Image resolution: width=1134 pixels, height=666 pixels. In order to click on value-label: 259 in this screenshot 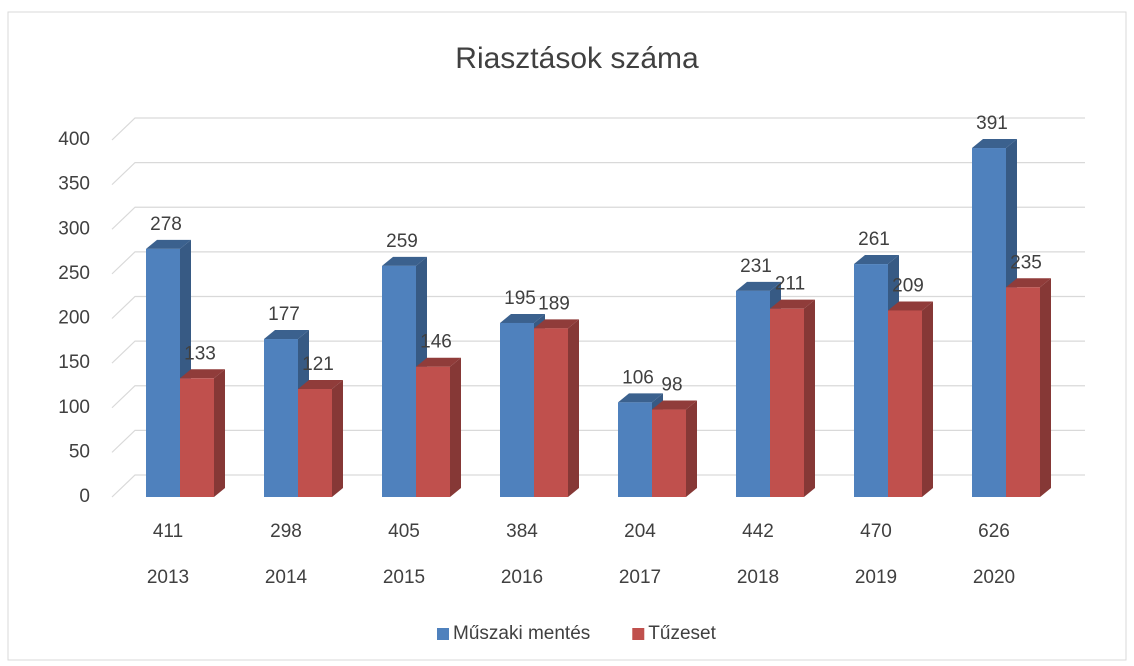, I will do `click(402, 241)`.